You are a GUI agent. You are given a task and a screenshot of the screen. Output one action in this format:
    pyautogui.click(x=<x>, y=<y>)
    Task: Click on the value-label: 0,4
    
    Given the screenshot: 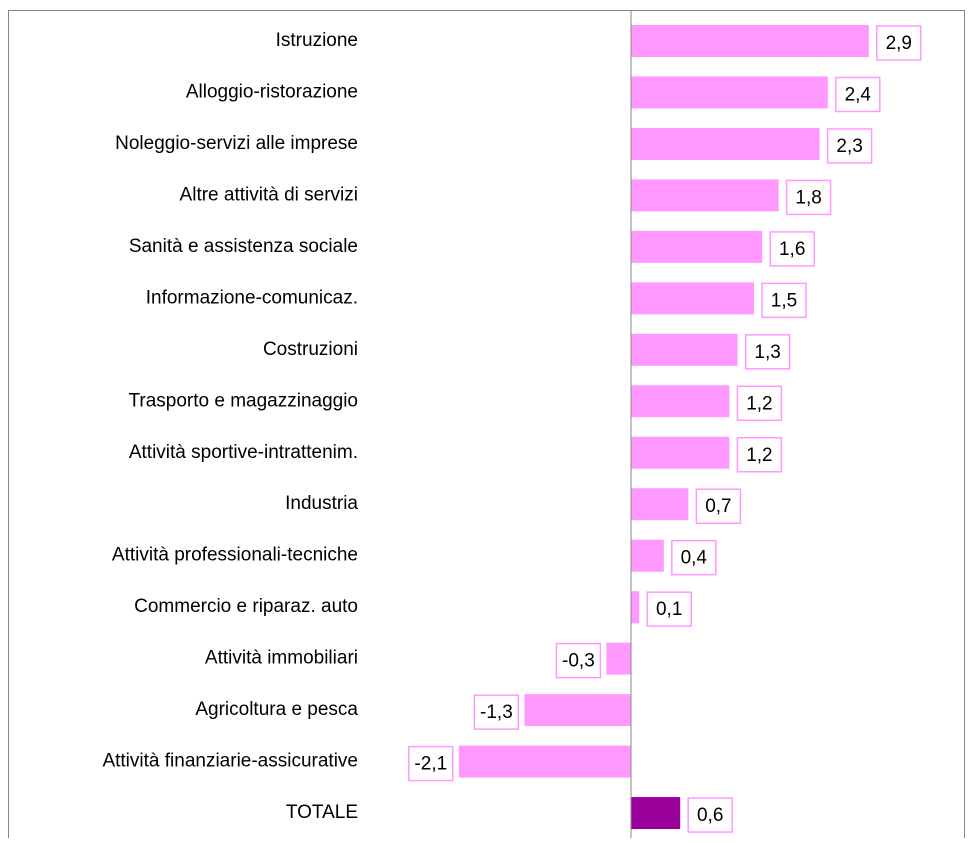 What is the action you would take?
    pyautogui.click(x=694, y=558)
    